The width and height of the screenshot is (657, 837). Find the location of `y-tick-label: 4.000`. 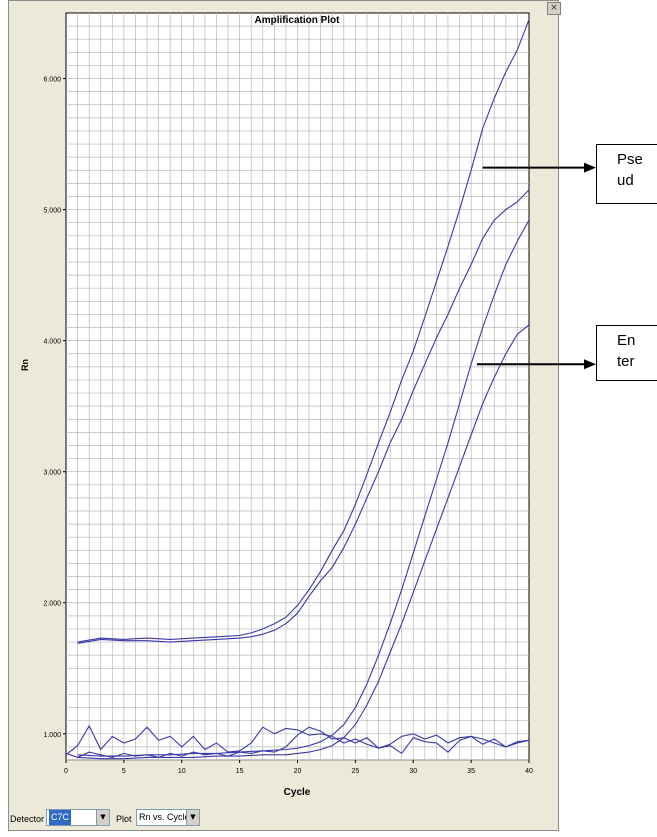

y-tick-label: 4.000 is located at coordinates (52, 342).